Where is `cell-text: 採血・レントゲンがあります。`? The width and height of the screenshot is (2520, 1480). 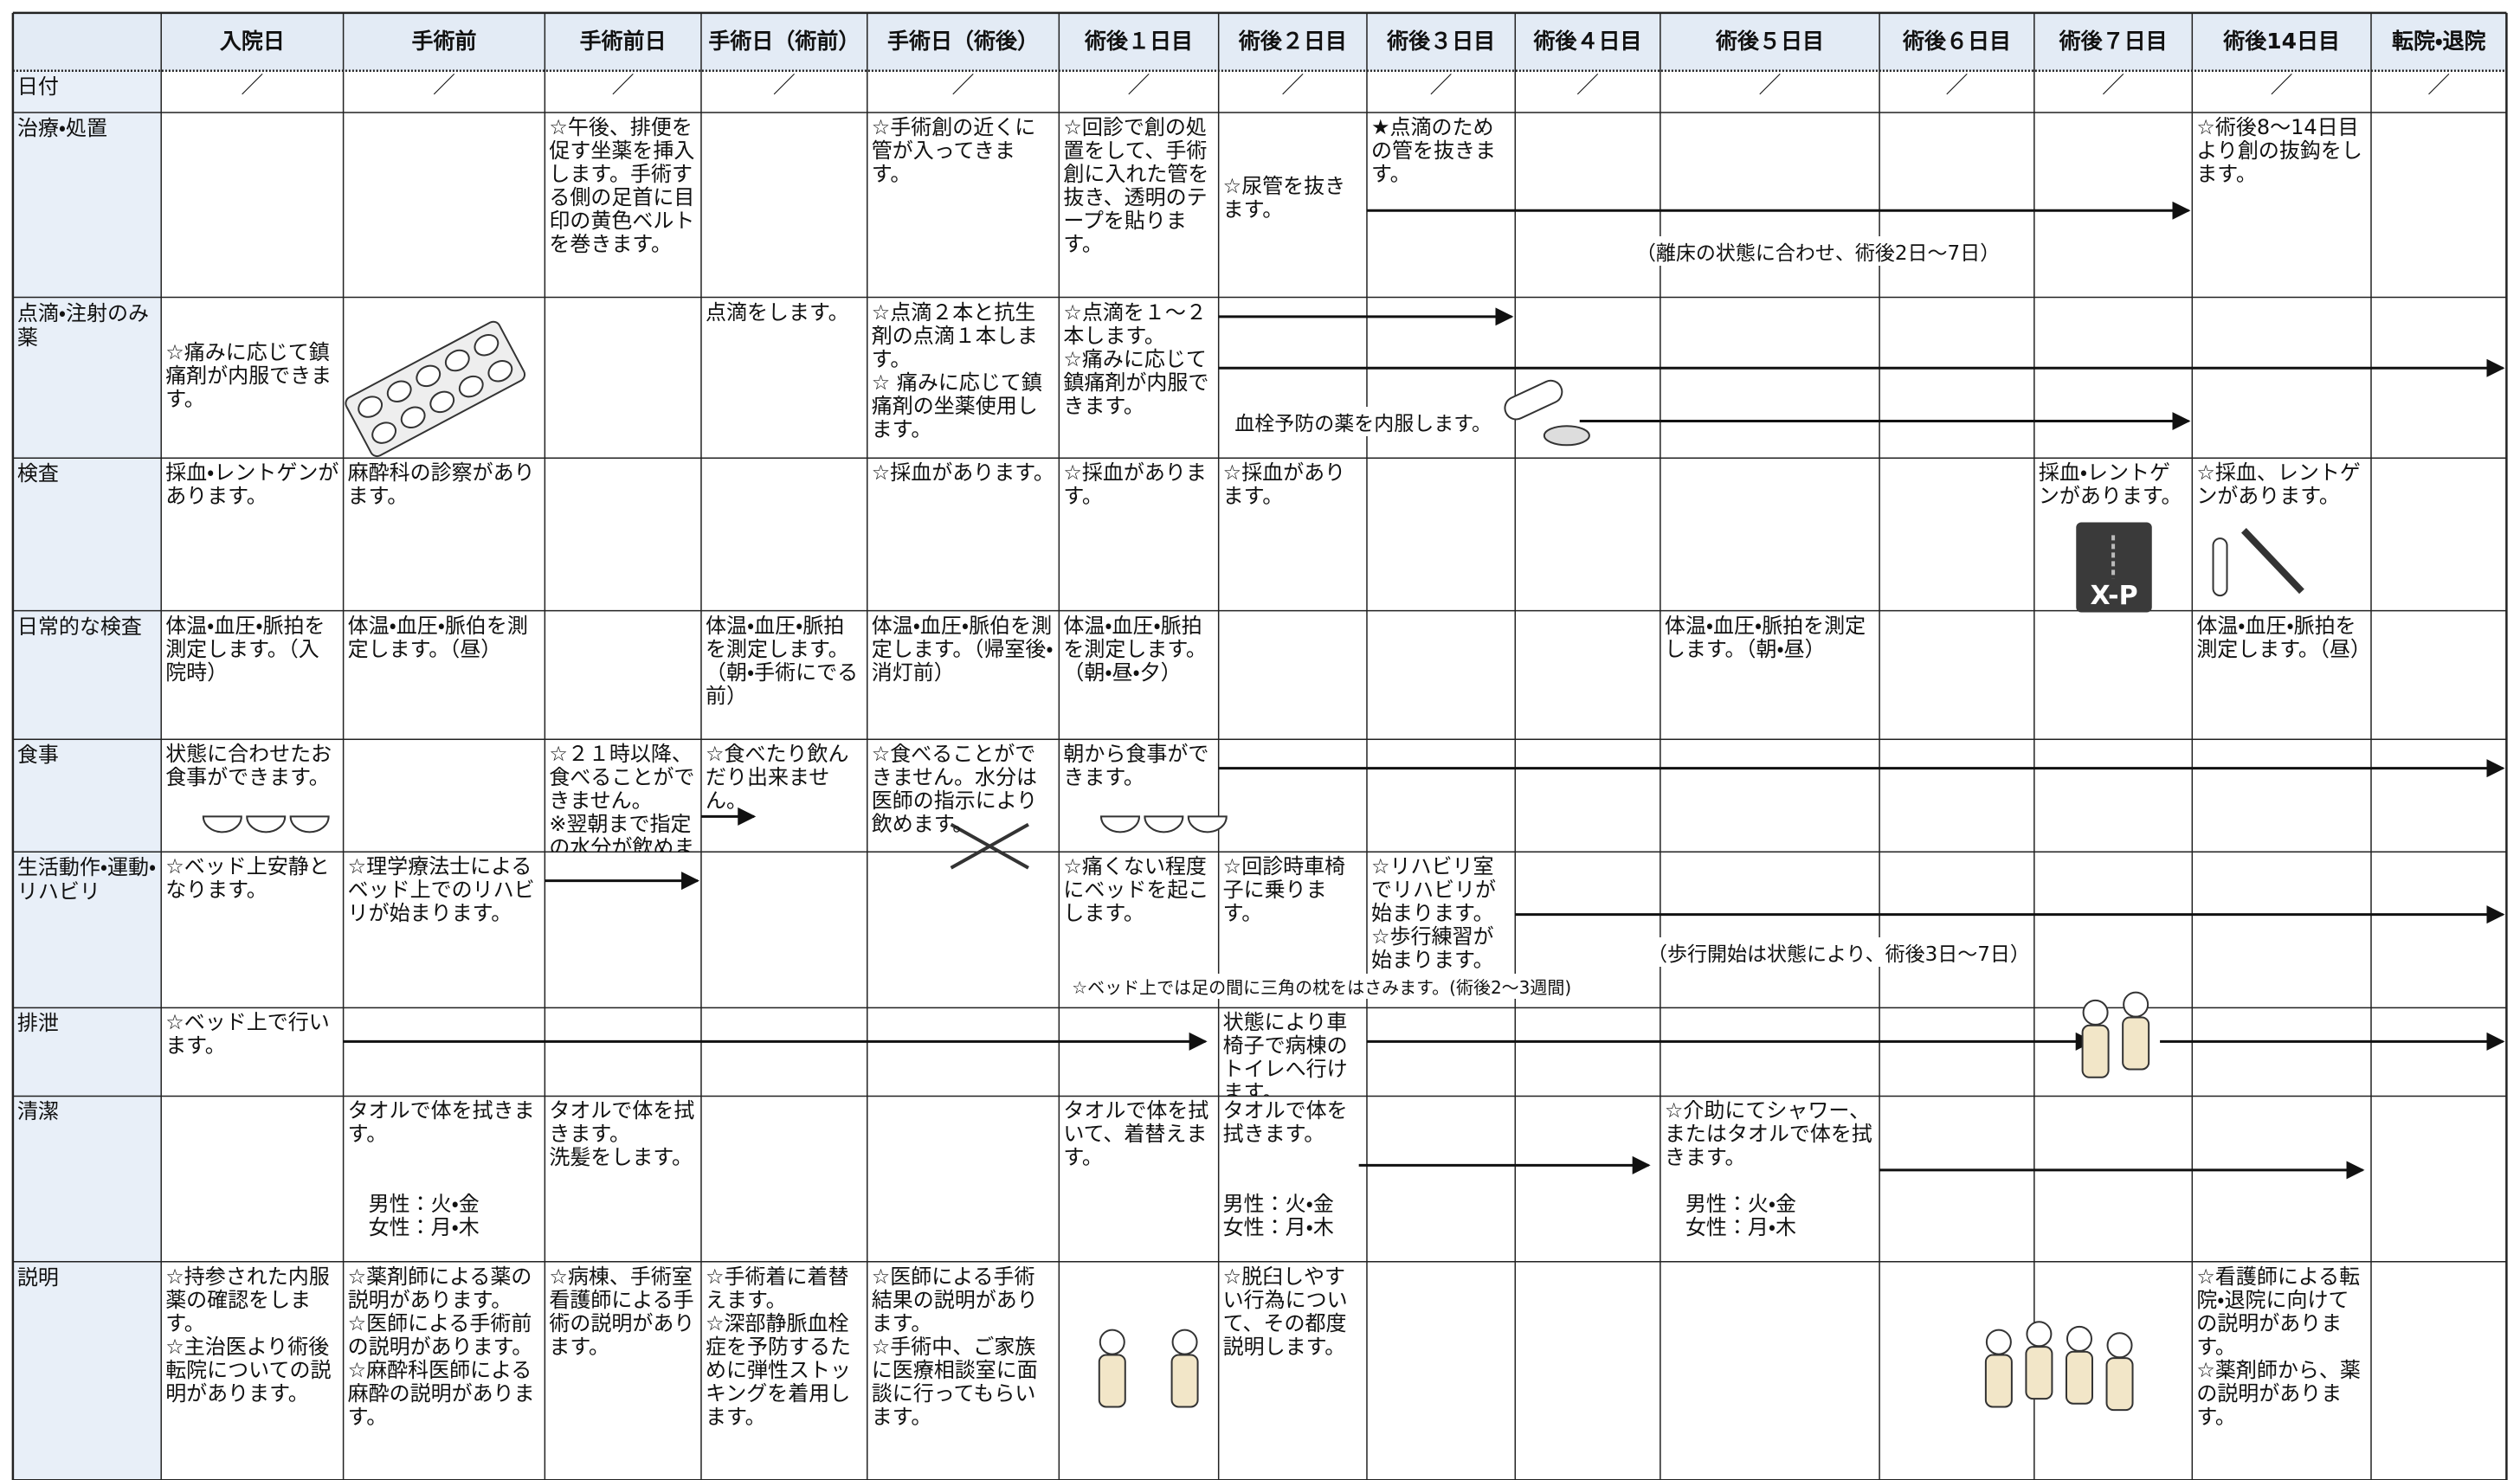 cell-text: 採血・レントゲンがあります。 is located at coordinates (2110, 484).